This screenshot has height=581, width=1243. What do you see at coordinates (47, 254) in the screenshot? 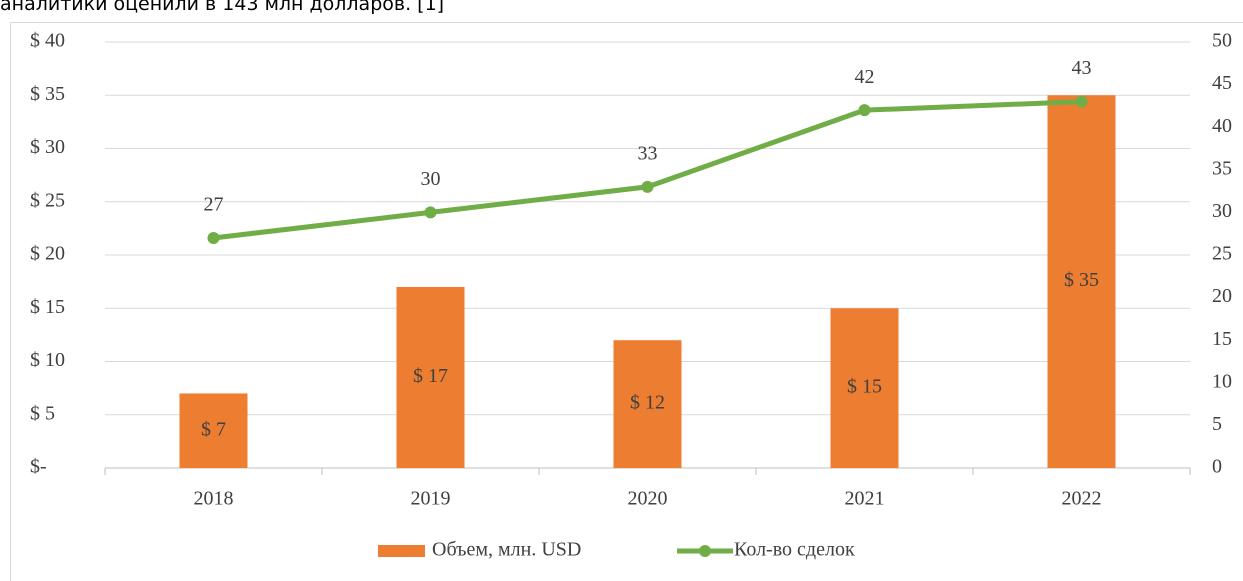
I see `y-tick-label: $ 20` at bounding box center [47, 254].